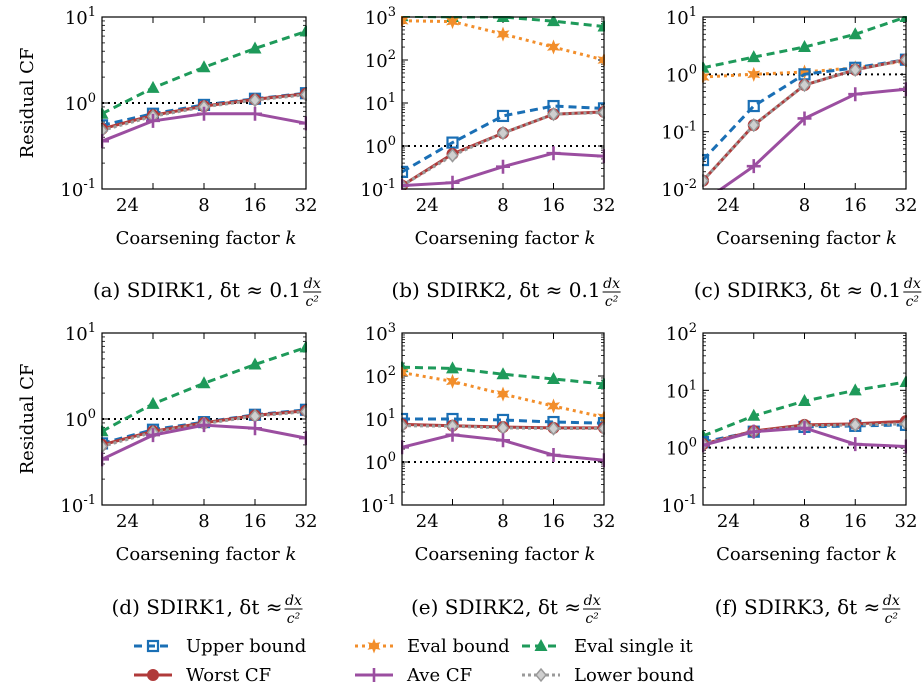 Image resolution: width=924 pixels, height=690 pixels. Describe the element at coordinates (197, 290) in the screenshot. I see `caption-text: (a) SDIRK1, δt ≈ 0.1` at that location.